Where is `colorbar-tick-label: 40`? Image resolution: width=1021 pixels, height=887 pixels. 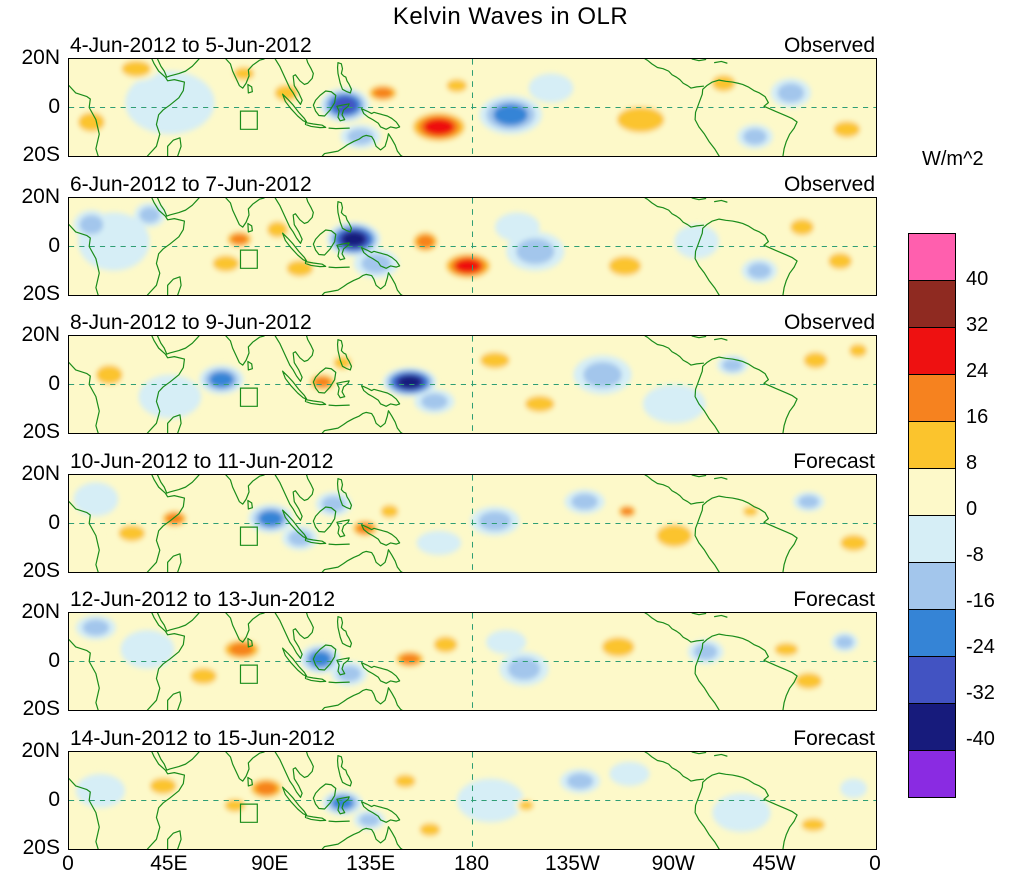 colorbar-tick-label: 40 is located at coordinates (977, 279).